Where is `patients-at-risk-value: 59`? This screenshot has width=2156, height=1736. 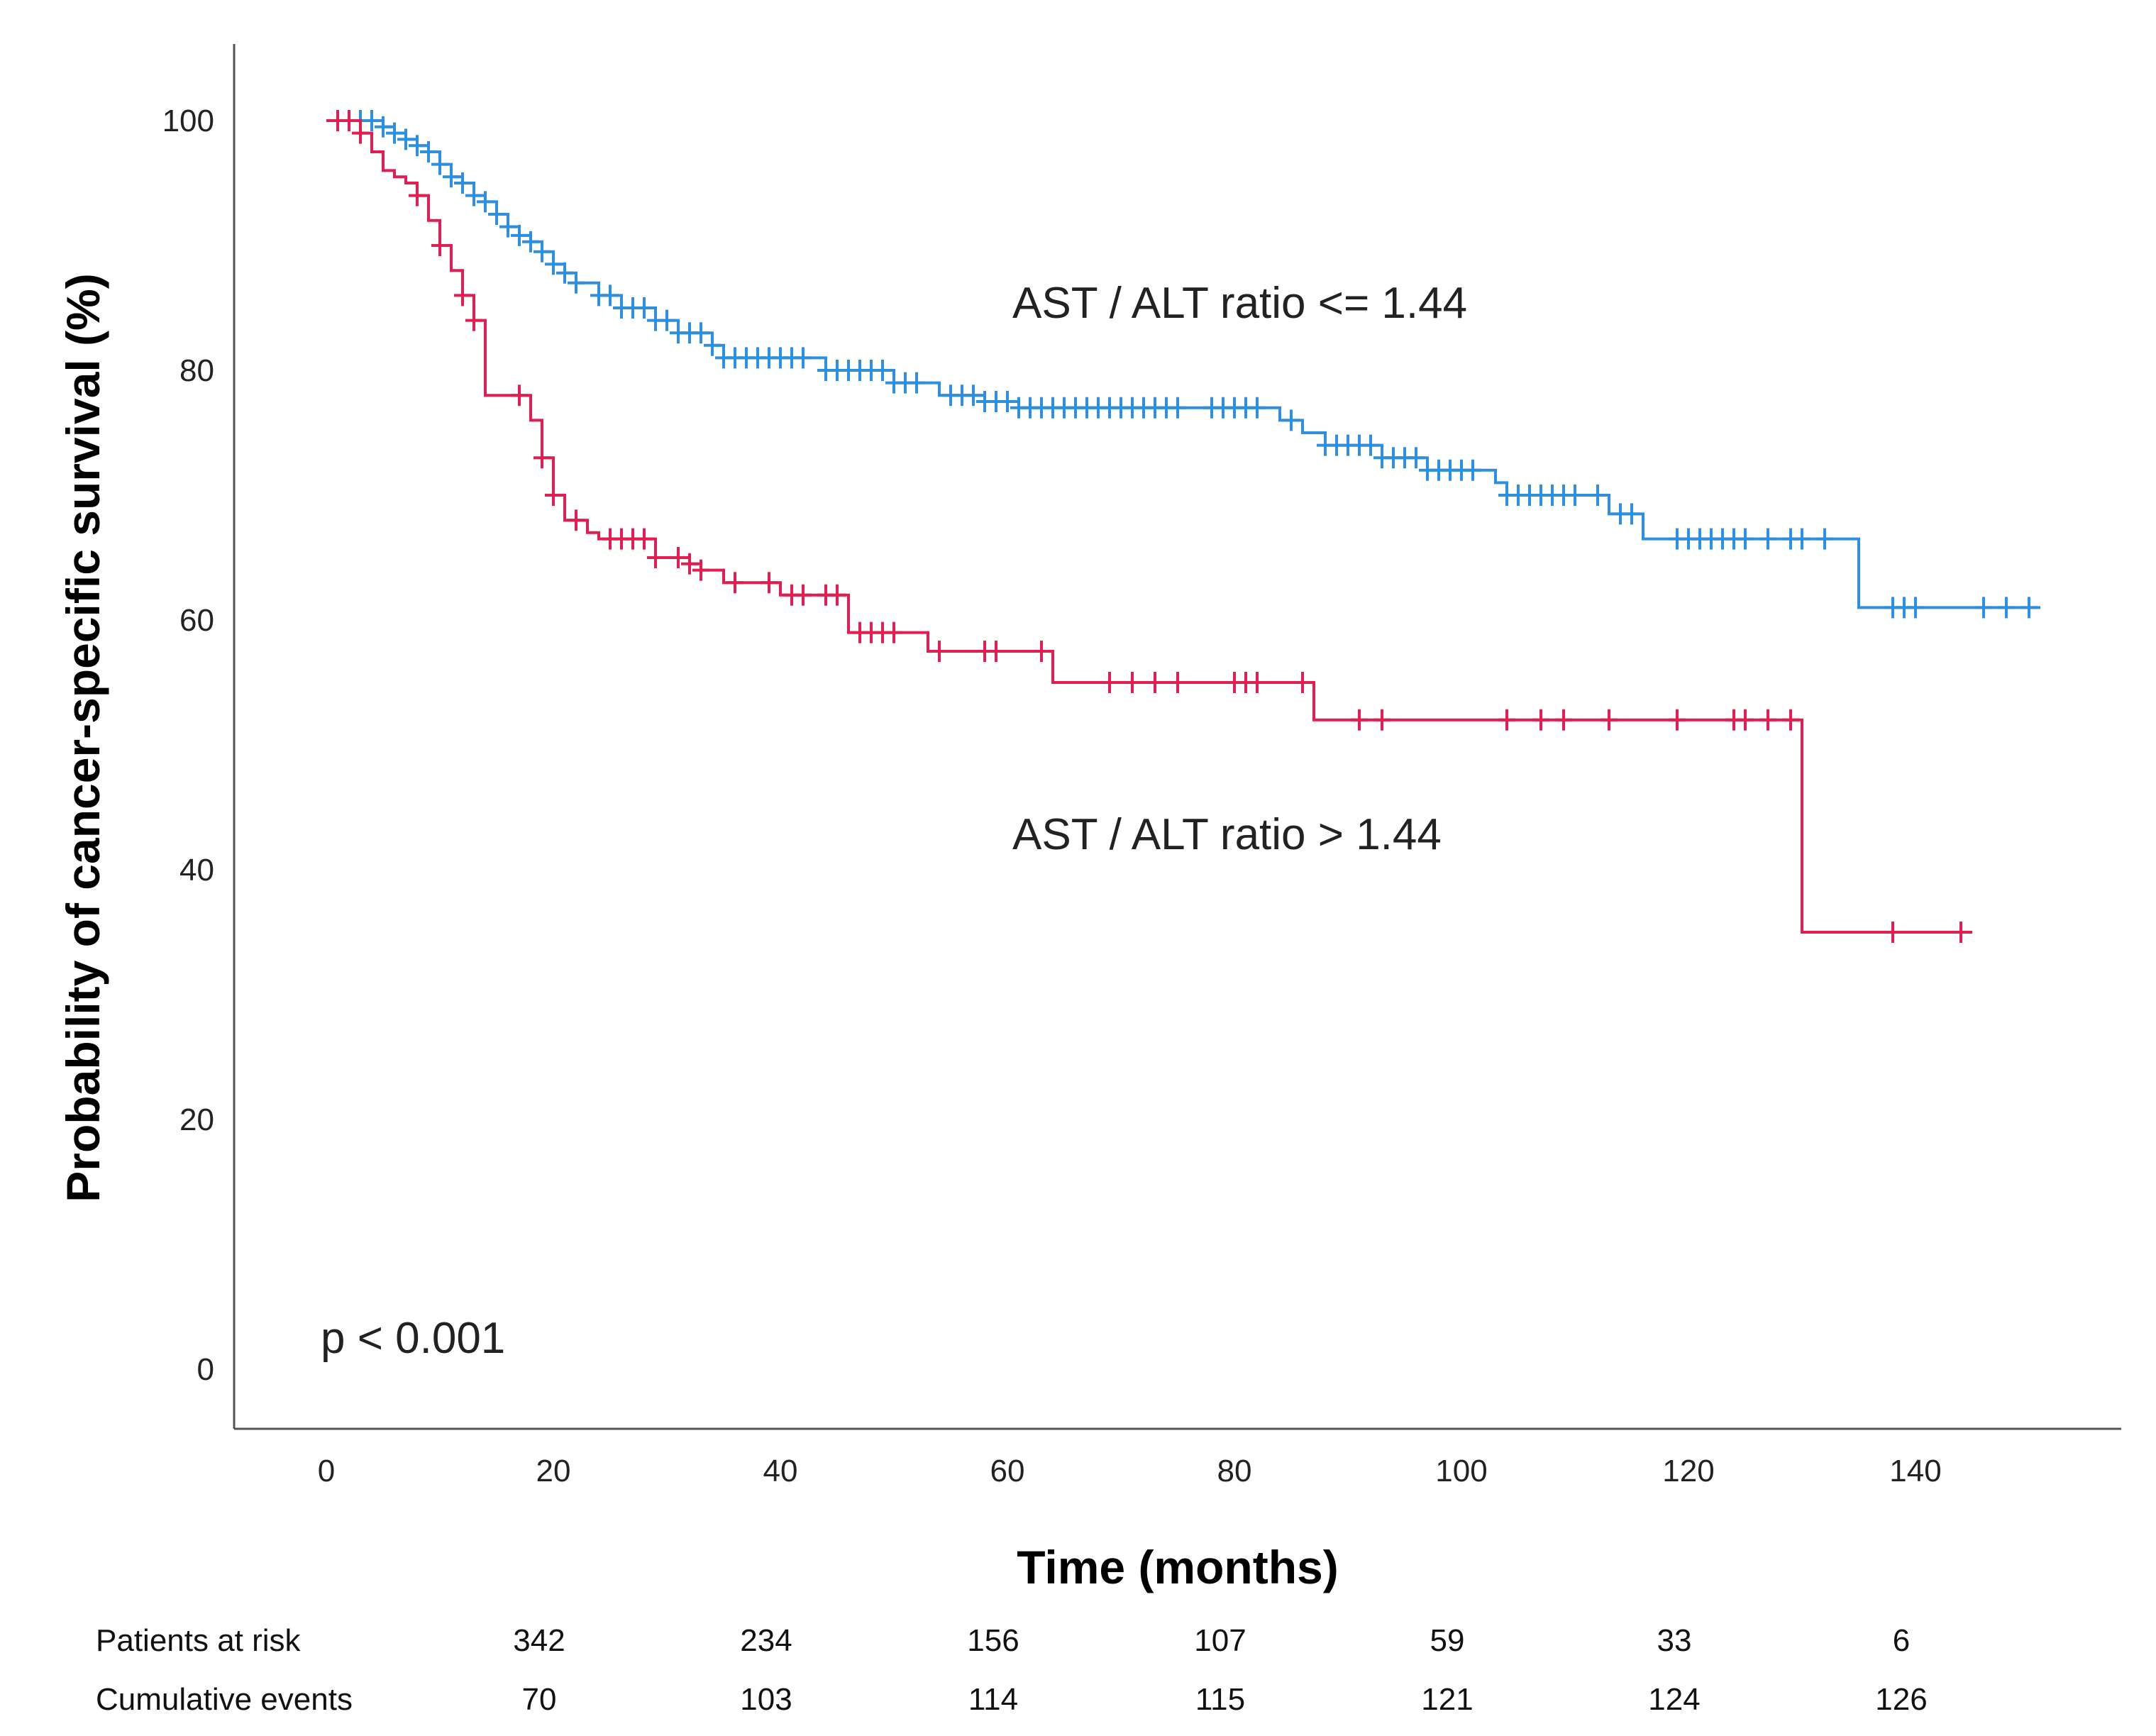
patients-at-risk-value: 59 is located at coordinates (1447, 1640).